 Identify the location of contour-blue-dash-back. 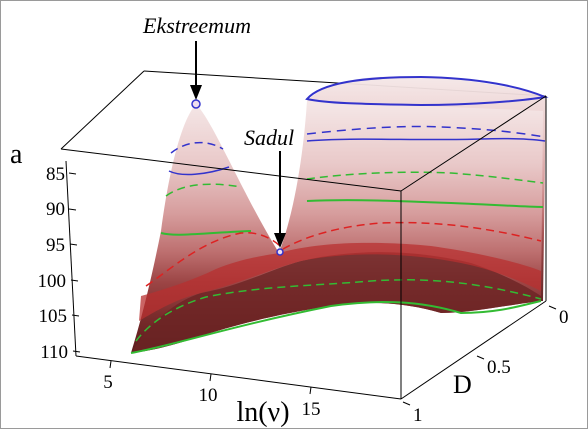
(426, 131).